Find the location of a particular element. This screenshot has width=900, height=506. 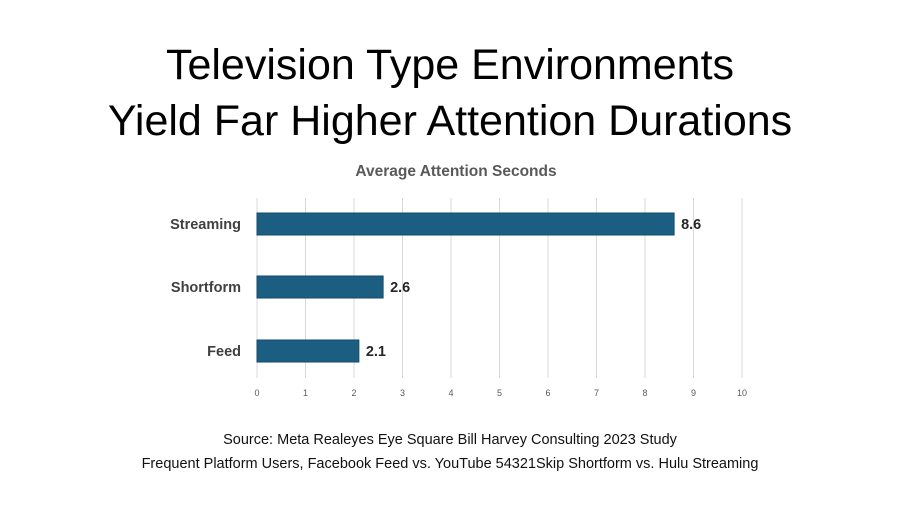

data-label: 2.6 is located at coordinates (400, 288).